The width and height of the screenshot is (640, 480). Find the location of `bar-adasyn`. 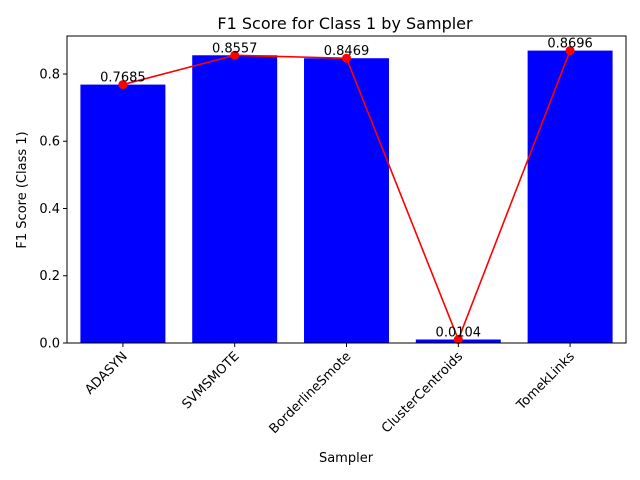

bar-adasyn is located at coordinates (123, 214).